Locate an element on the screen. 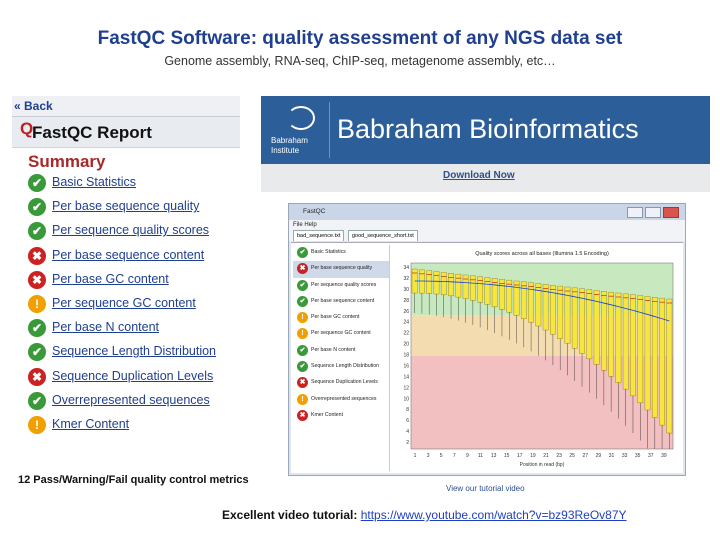 The width and height of the screenshot is (720, 540). x-tick-label: 25 is located at coordinates (572, 456).